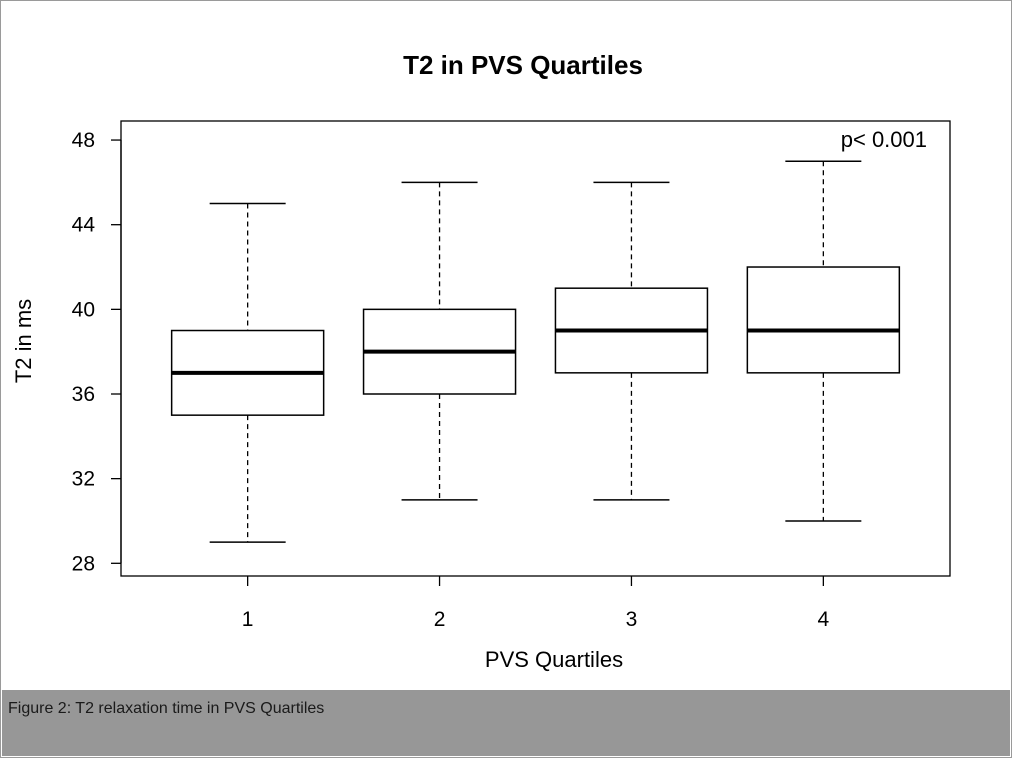 This screenshot has width=1012, height=758. I want to click on chart-title: T2 in PVS Quartiles, so click(523, 65).